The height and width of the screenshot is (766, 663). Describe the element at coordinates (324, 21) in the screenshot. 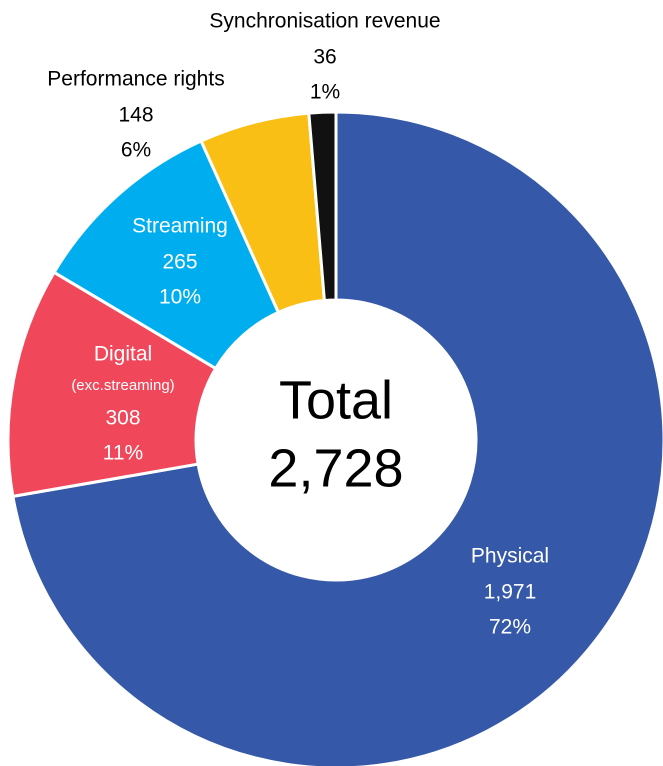

I see `slice-label: Synchronisation revenue` at that location.